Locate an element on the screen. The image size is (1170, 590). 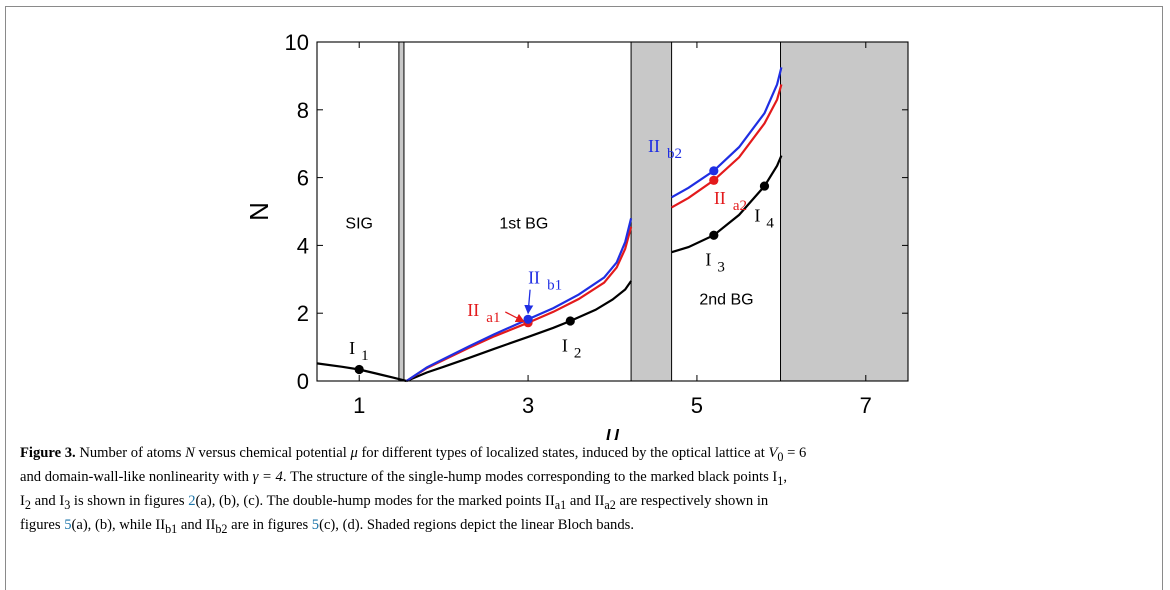
point-label-subscript: 2 is located at coordinates (578, 354).